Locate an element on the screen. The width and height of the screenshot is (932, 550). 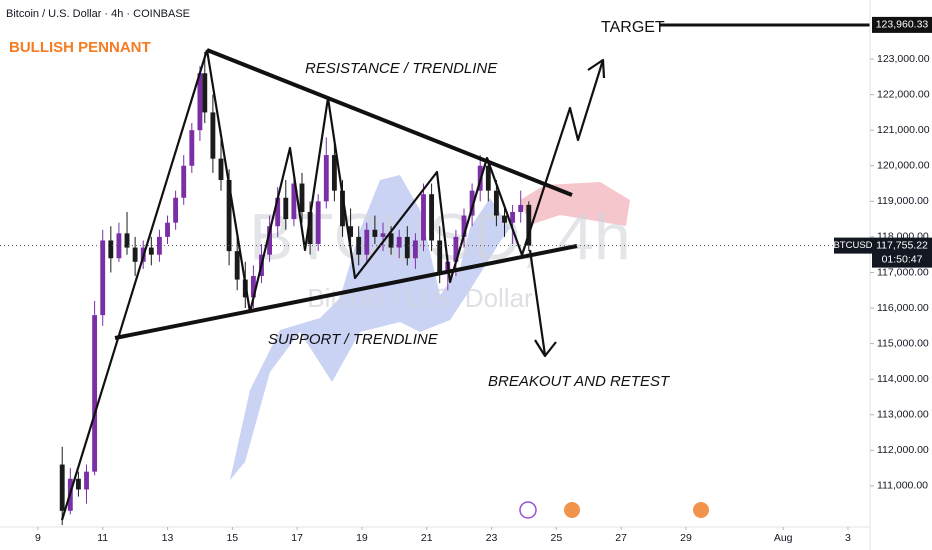
arrow-down-head is located at coordinates (545, 348).